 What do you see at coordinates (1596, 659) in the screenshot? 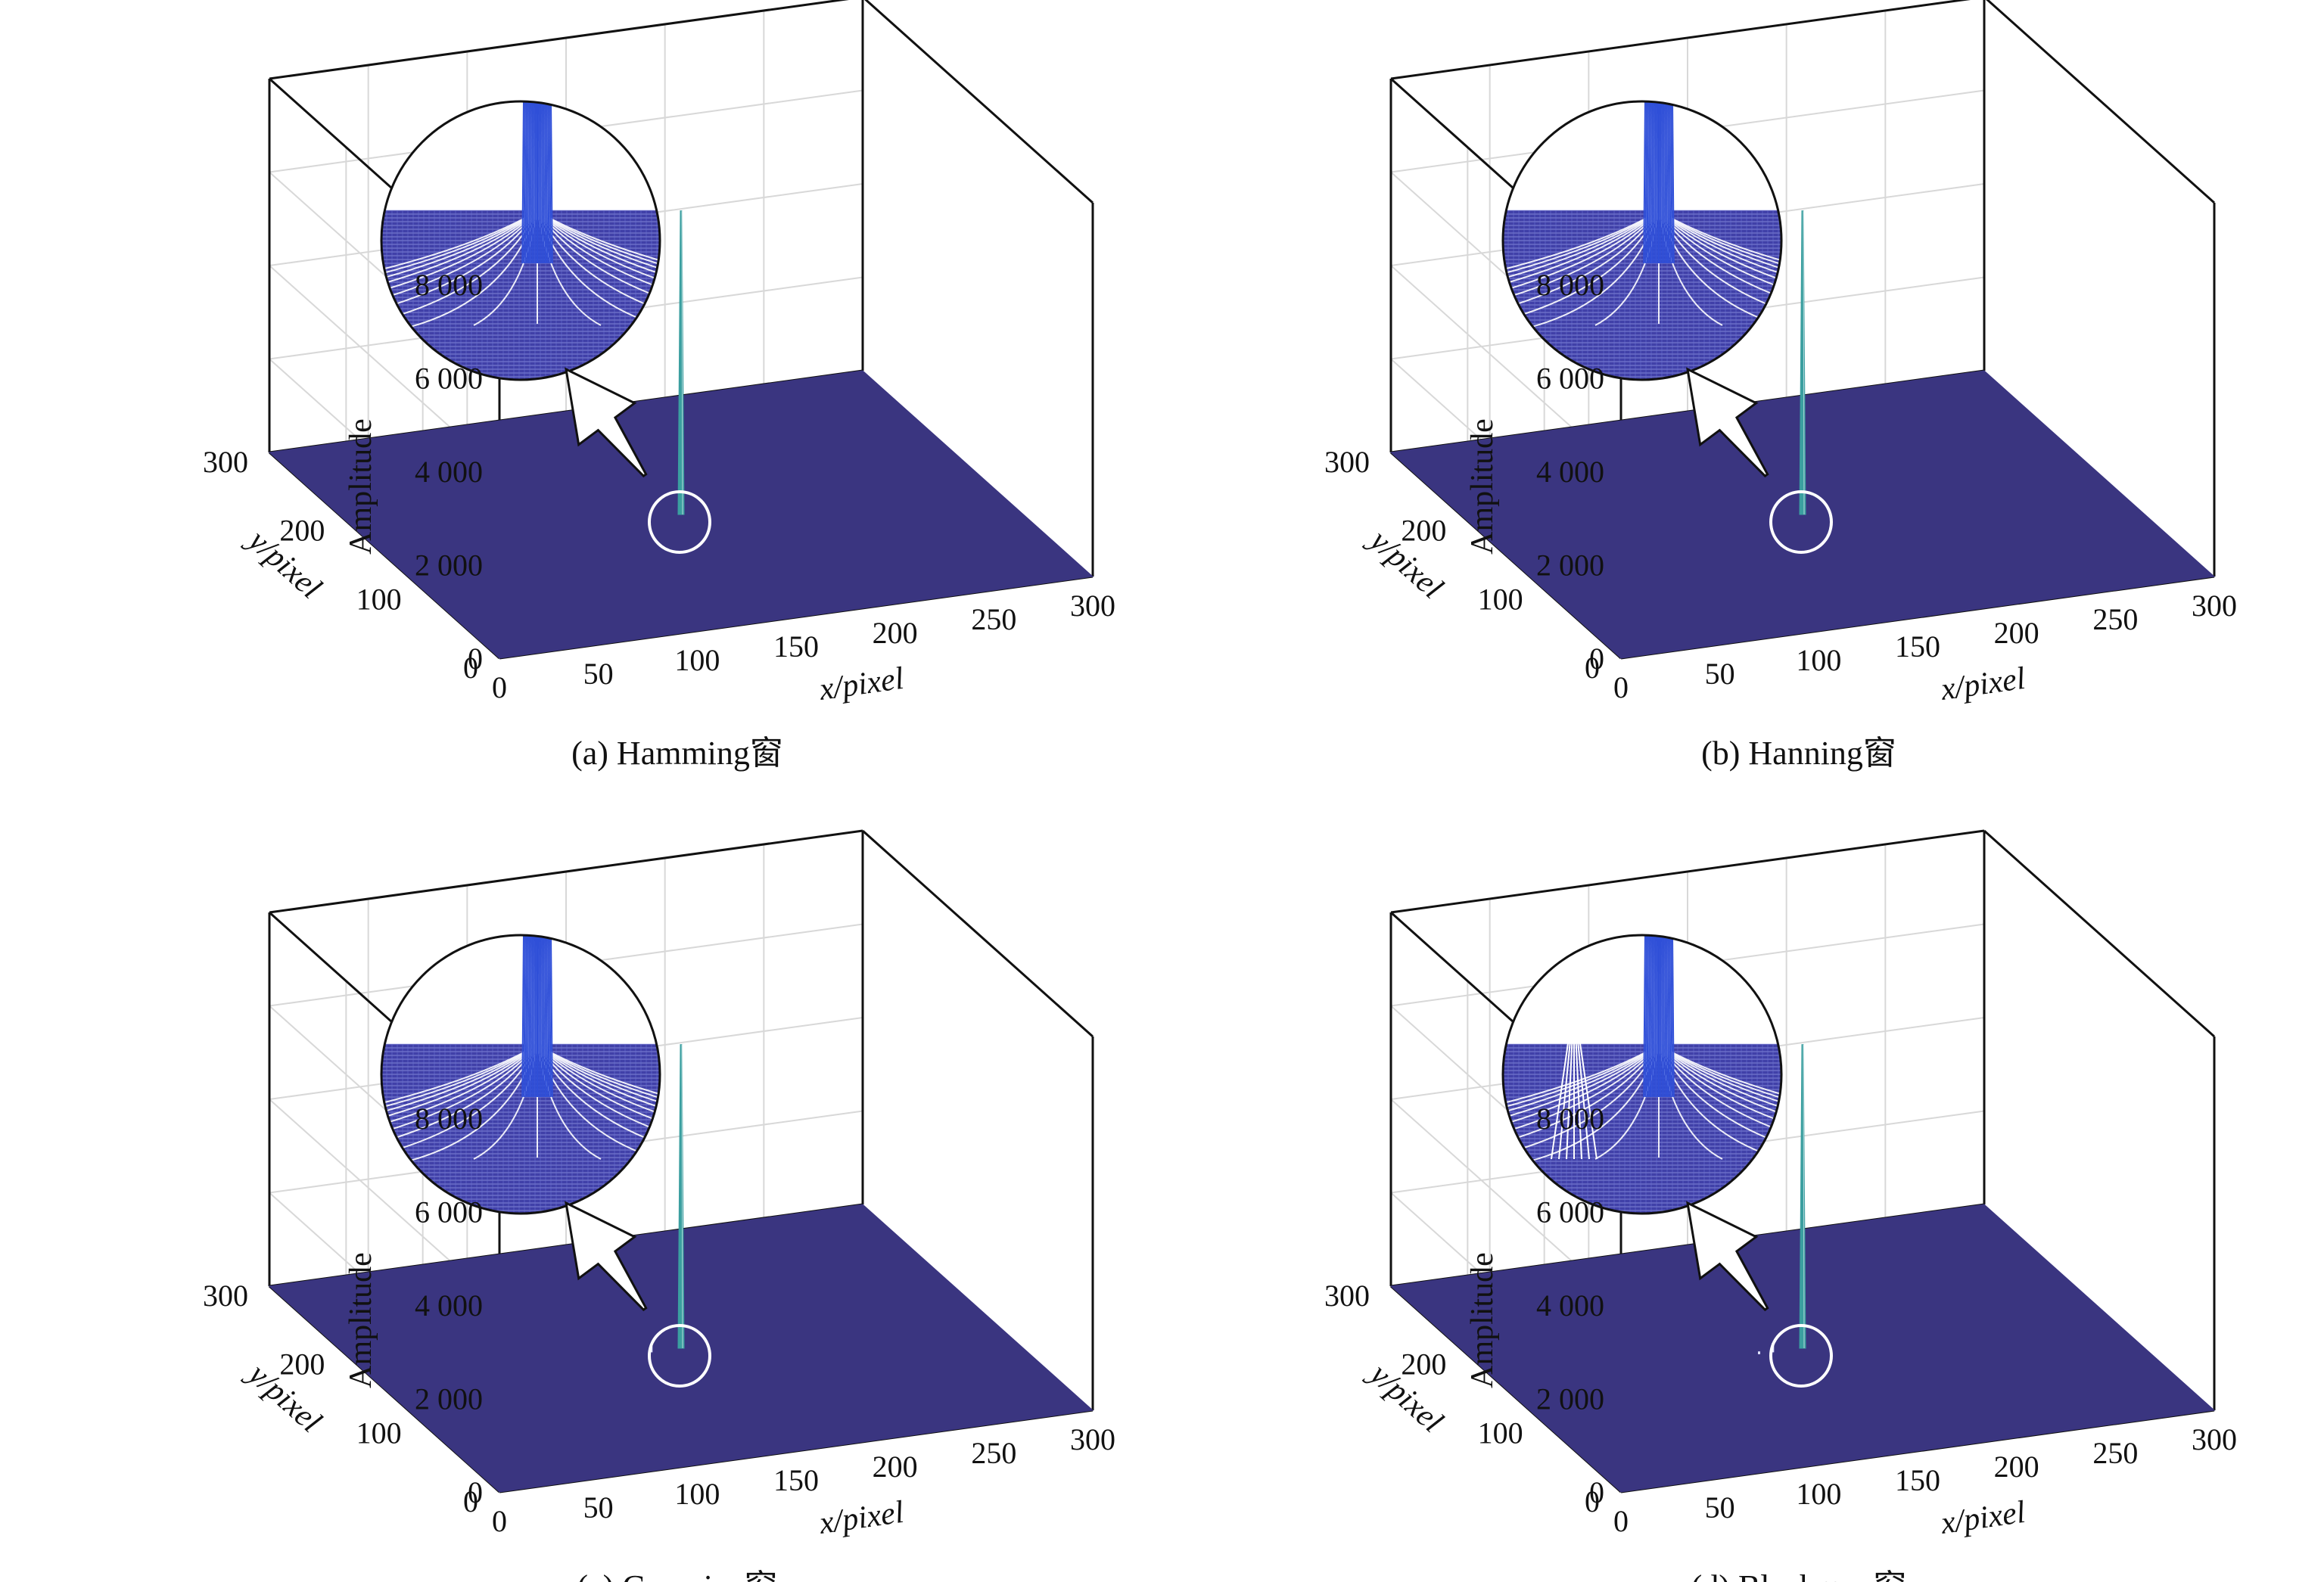
I see `z-tick-label: 0` at bounding box center [1596, 659].